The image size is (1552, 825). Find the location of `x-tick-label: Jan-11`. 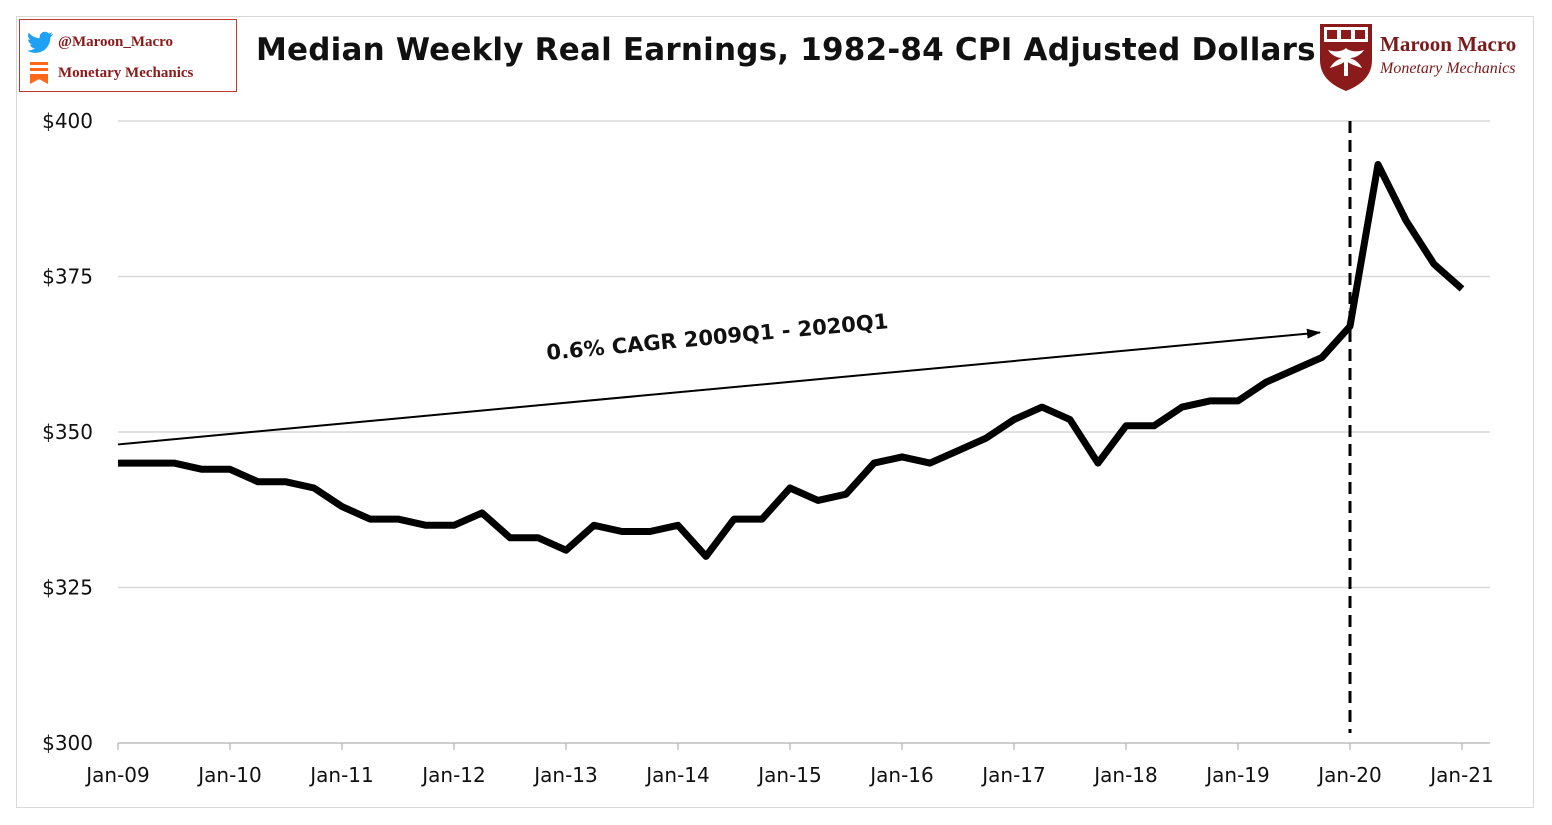

x-tick-label: Jan-11 is located at coordinates (341, 775).